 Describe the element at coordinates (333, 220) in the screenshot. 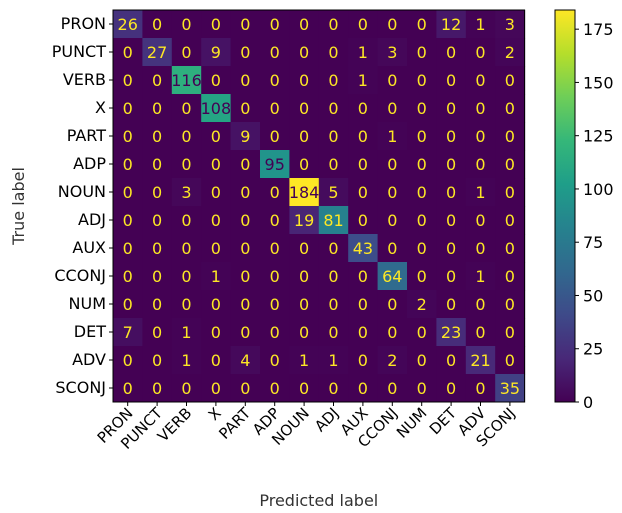

I see `cell-value: 81` at that location.